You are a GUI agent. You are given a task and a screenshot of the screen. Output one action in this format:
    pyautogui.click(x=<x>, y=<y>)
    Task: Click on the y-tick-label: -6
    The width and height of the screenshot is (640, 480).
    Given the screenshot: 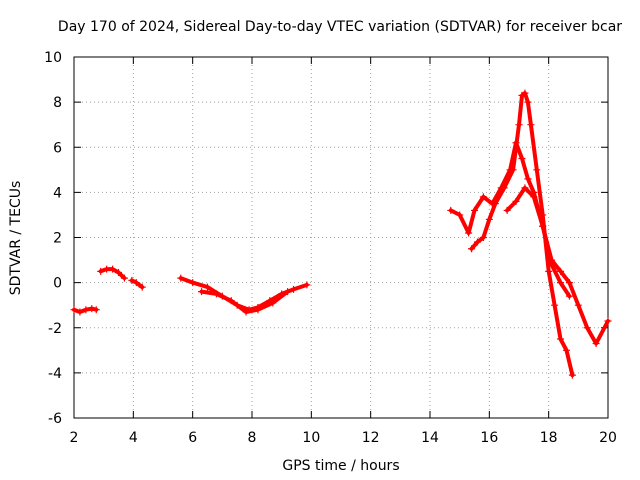 What is the action you would take?
    pyautogui.click(x=55, y=419)
    